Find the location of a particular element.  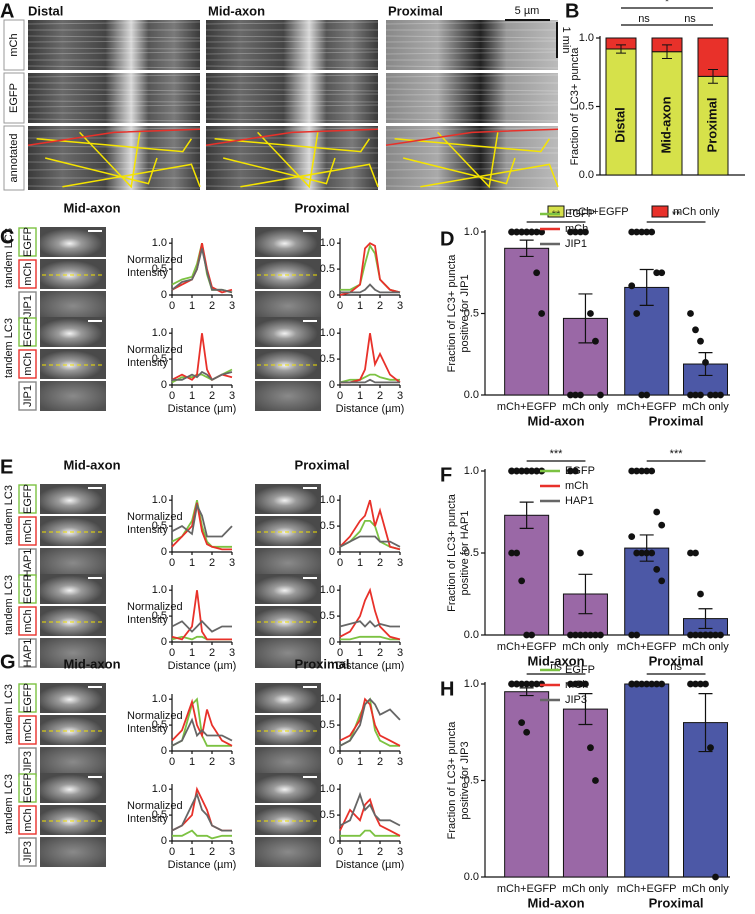

y-tick-label: 0.0 is located at coordinates (471, 395).